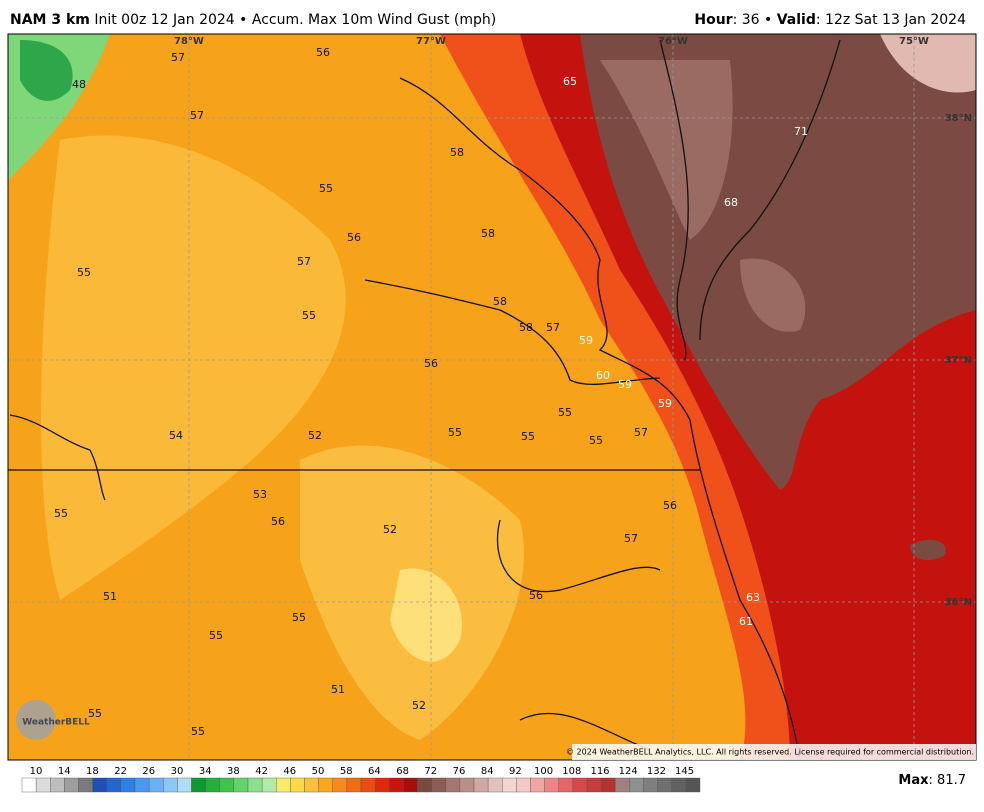 This screenshot has height=812, width=984. What do you see at coordinates (46, 70) in the screenshot?
I see `green-patch` at bounding box center [46, 70].